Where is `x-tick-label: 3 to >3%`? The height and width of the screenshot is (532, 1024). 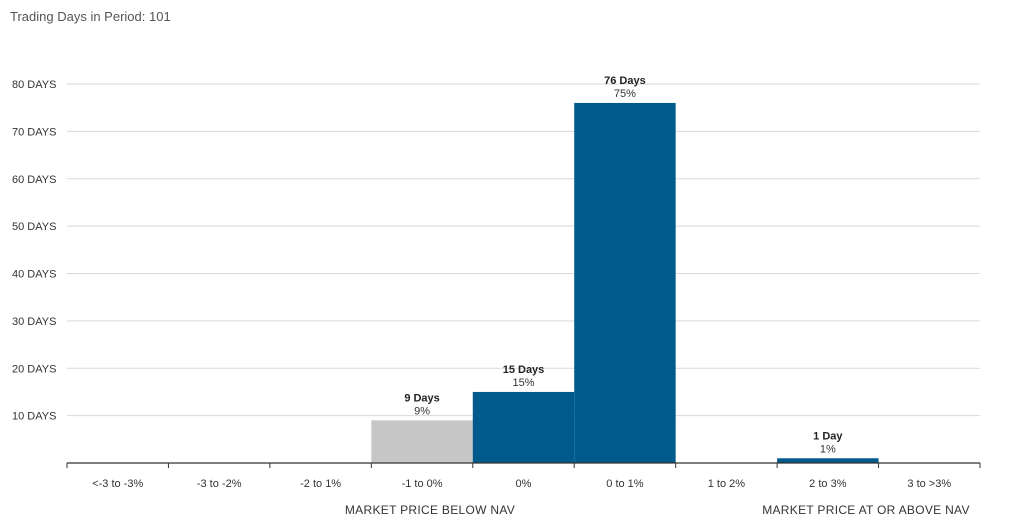 x-tick-label: 3 to >3% is located at coordinates (929, 484).